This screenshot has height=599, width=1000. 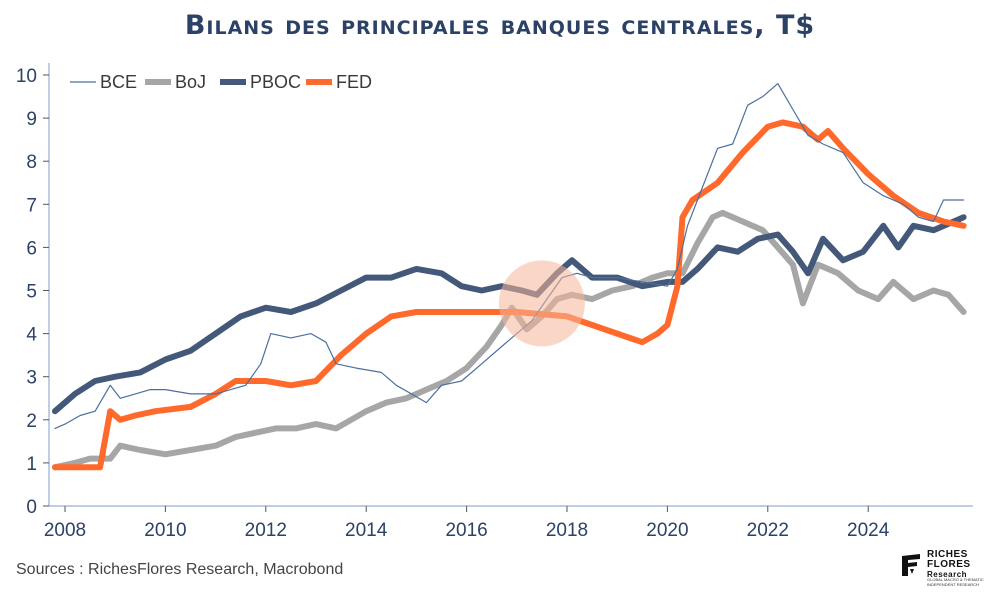 What do you see at coordinates (275, 82) in the screenshot?
I see `legend-label-pboc: PBOC` at bounding box center [275, 82].